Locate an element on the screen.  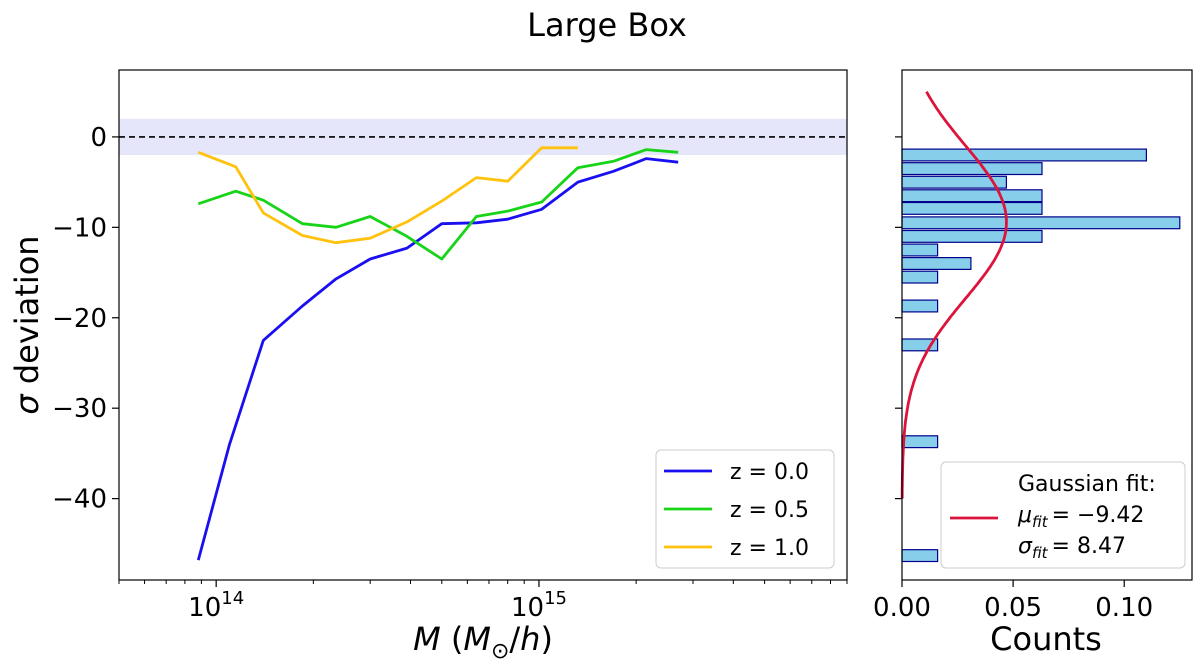
y-tick-label-1: −10 is located at coordinates (79, 228).